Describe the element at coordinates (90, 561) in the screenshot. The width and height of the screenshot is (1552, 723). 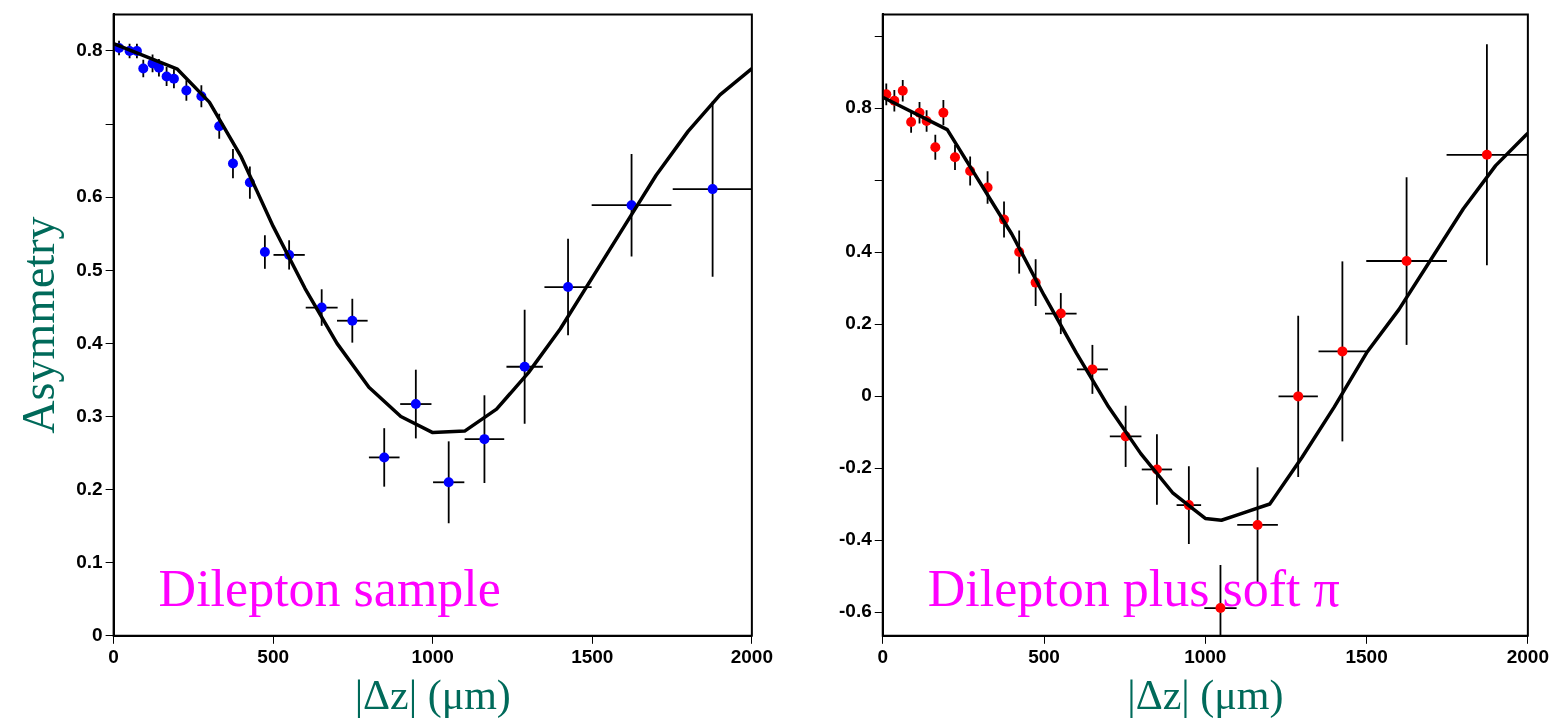
I see `y-tick-label: 0.1` at that location.